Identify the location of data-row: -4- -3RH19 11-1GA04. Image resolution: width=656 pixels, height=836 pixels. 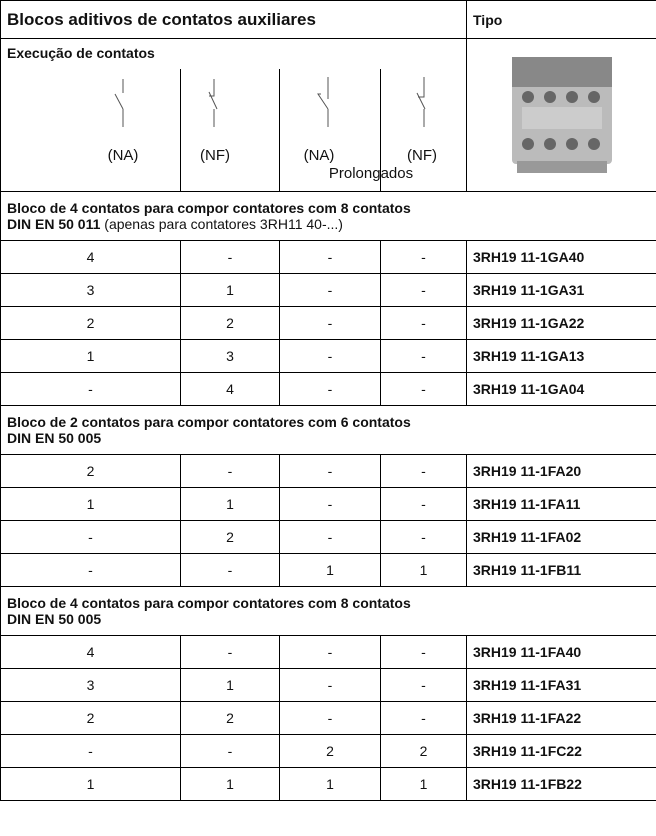
(328, 389).